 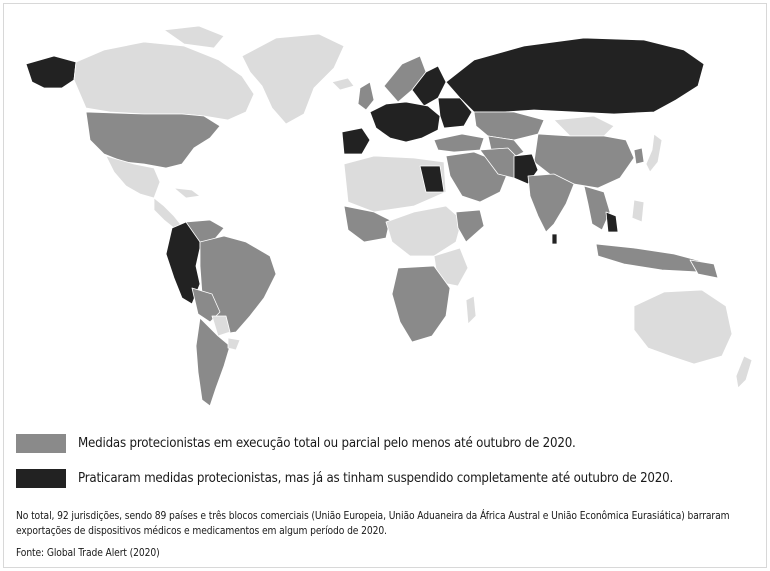 What do you see at coordinates (366, 96) in the screenshot?
I see `region-uk` at bounding box center [366, 96].